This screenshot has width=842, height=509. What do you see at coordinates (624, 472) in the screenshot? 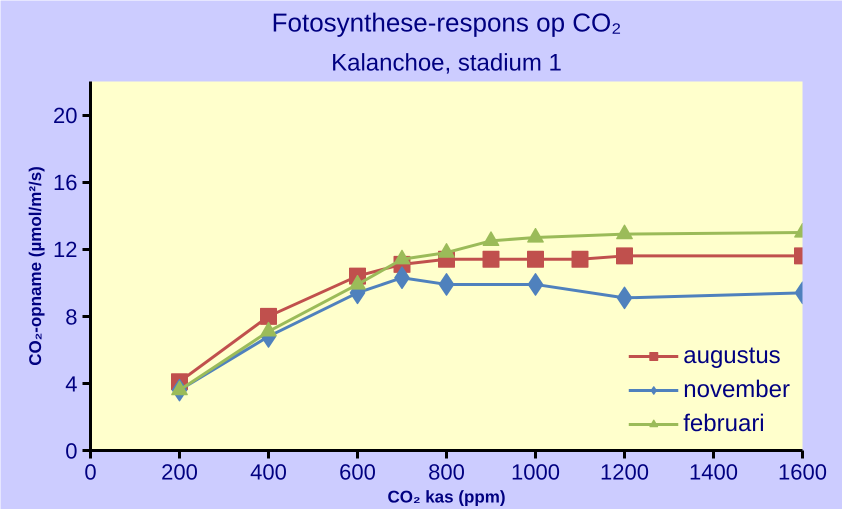
I see `x-tick-label: 1200` at bounding box center [624, 472].